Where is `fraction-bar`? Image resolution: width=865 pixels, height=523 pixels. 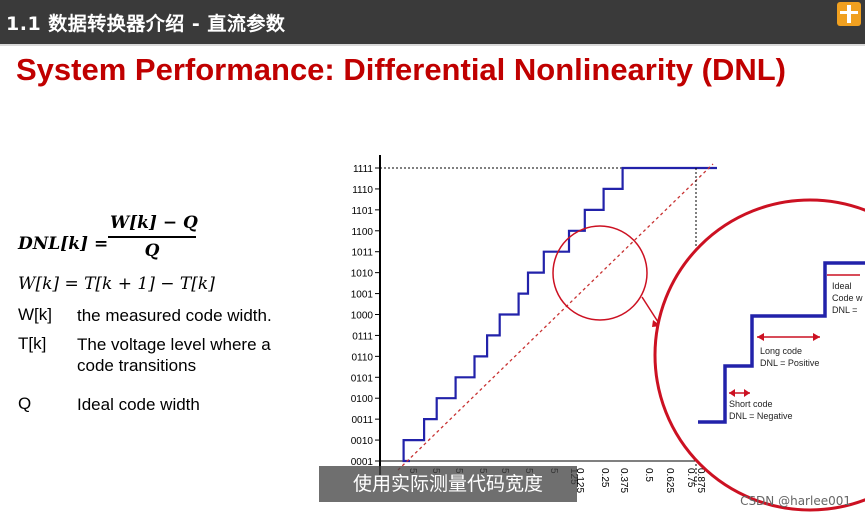
fraction-bar is located at coordinates (152, 237).